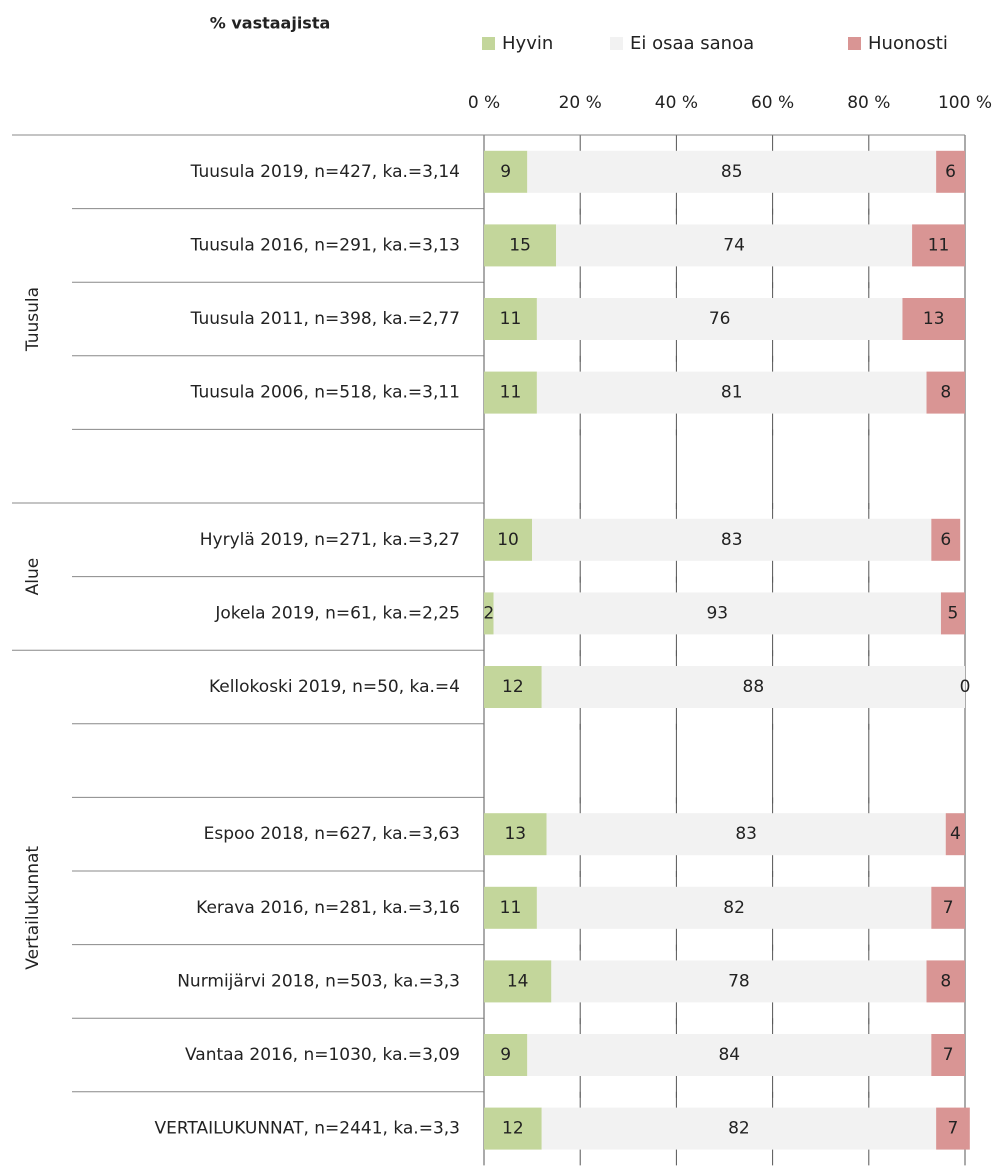 Image resolution: width=1001 pixels, height=1166 pixels. What do you see at coordinates (325, 319) in the screenshot?
I see `y-tick-label: Tuusula 2011, n=398, ka.=2,77` at bounding box center [325, 319].